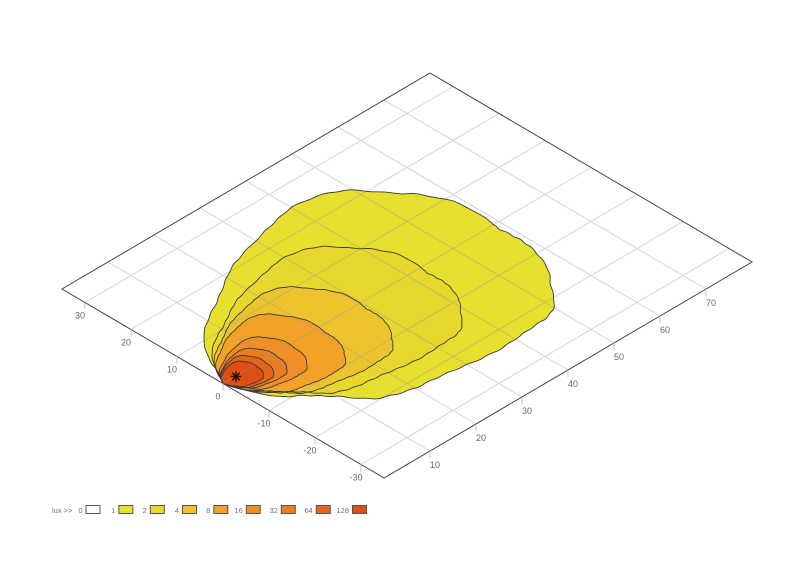 The height and width of the screenshot is (570, 800). What do you see at coordinates (573, 384) in the screenshot?
I see `svg-text: 40` at bounding box center [573, 384].